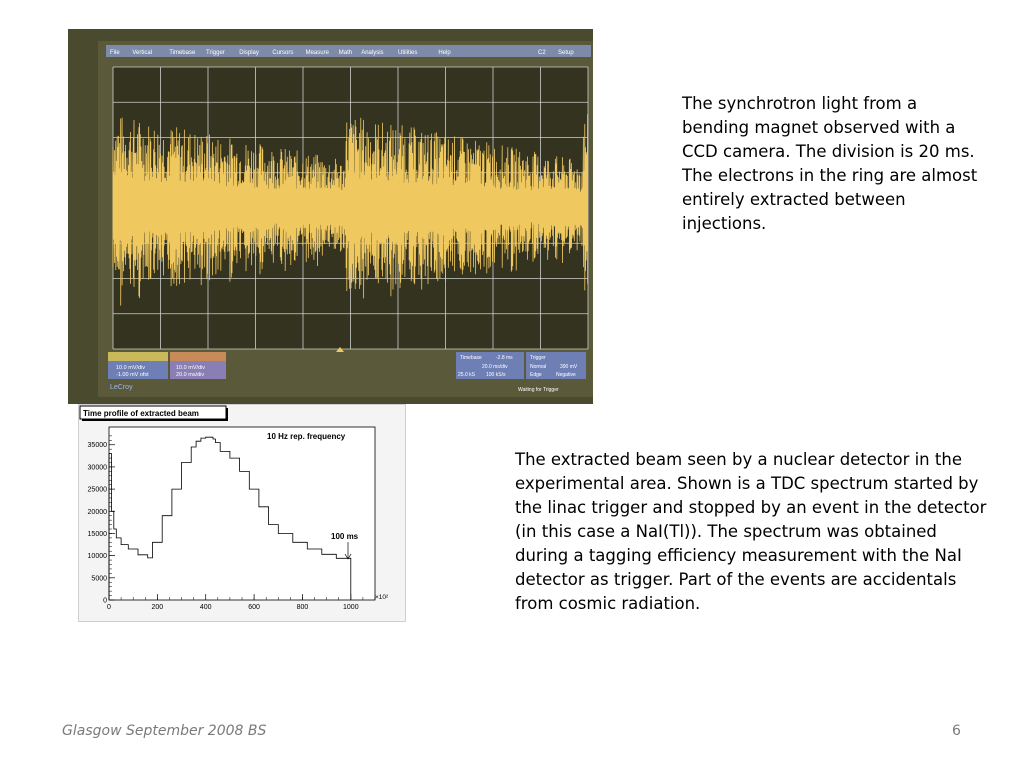 Image resolution: width=1024 pixels, height=768 pixels. I want to click on scope-menu-item: Math, so click(345, 53).